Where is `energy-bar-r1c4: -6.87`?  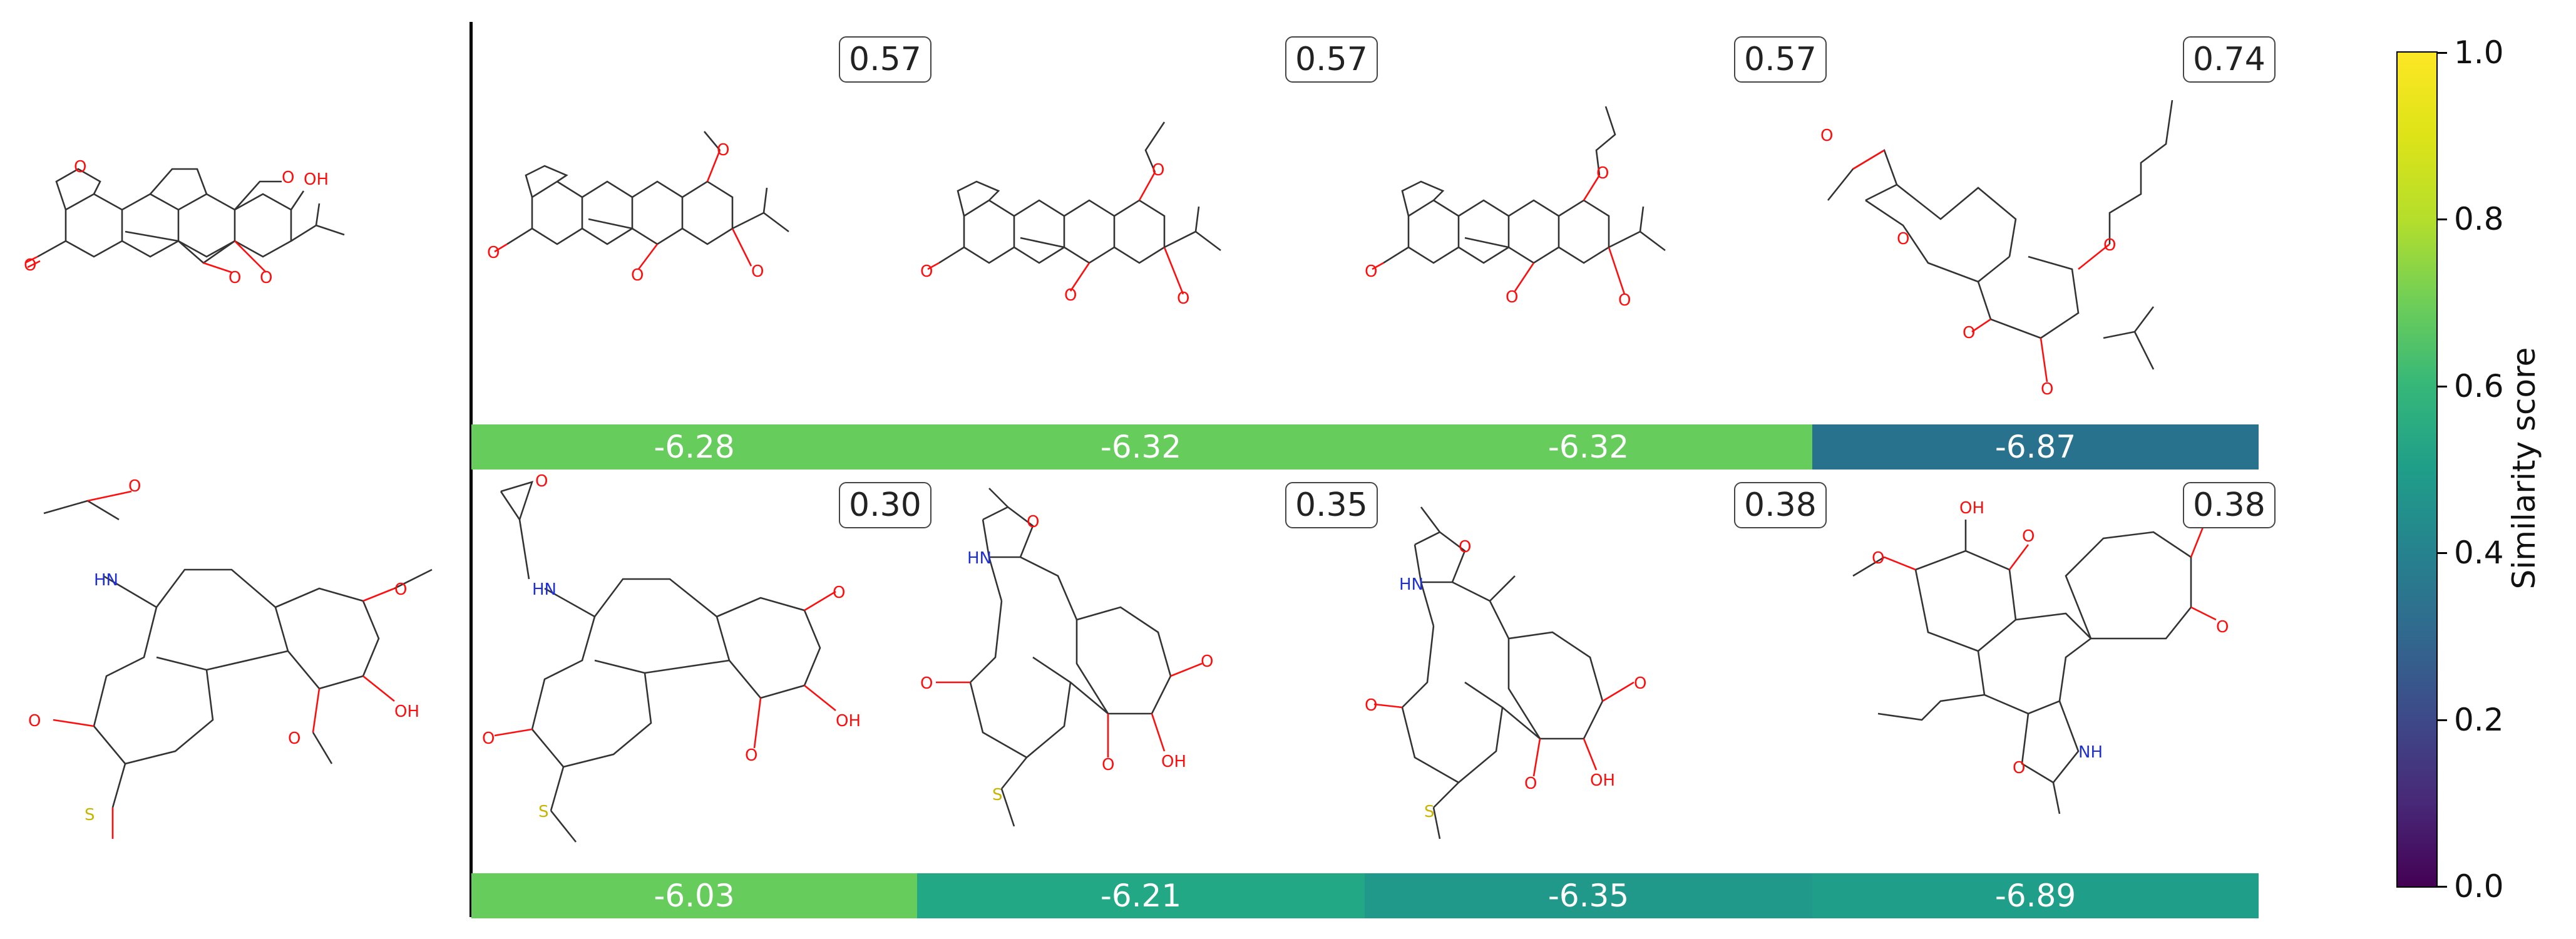
energy-bar-r1c4: -6.87 is located at coordinates (2035, 447).